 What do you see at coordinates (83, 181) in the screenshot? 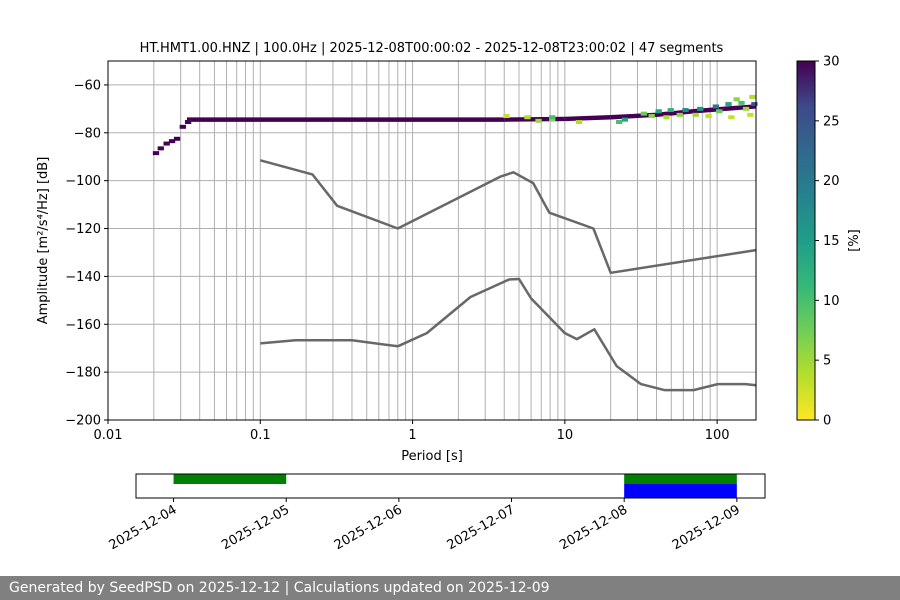
I see `y-tick-label: −100` at bounding box center [83, 181].